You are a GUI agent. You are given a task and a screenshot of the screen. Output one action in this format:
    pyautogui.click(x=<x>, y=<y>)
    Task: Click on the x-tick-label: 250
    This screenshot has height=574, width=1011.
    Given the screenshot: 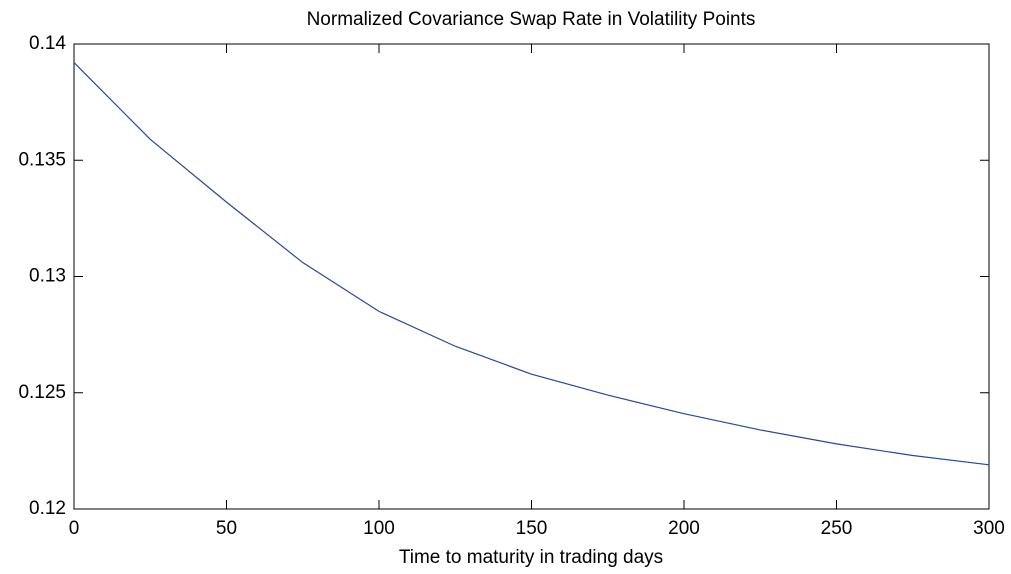 What is the action you would take?
    pyautogui.click(x=837, y=528)
    